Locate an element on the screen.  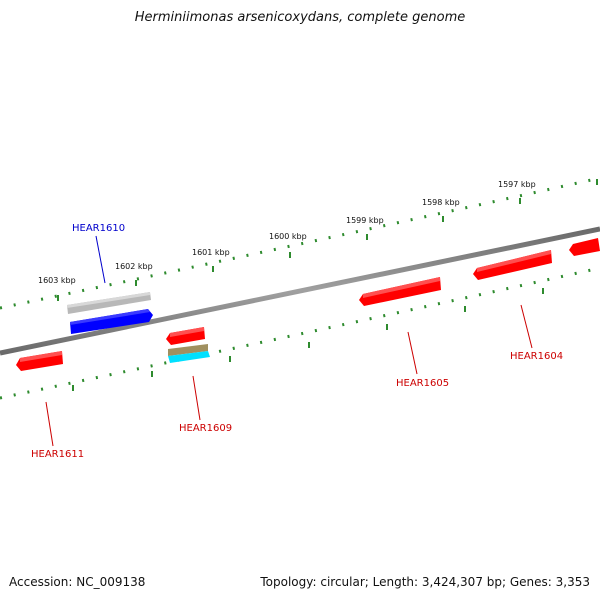
gene-label-hear1610: HEAR1610 is located at coordinates (98, 228).